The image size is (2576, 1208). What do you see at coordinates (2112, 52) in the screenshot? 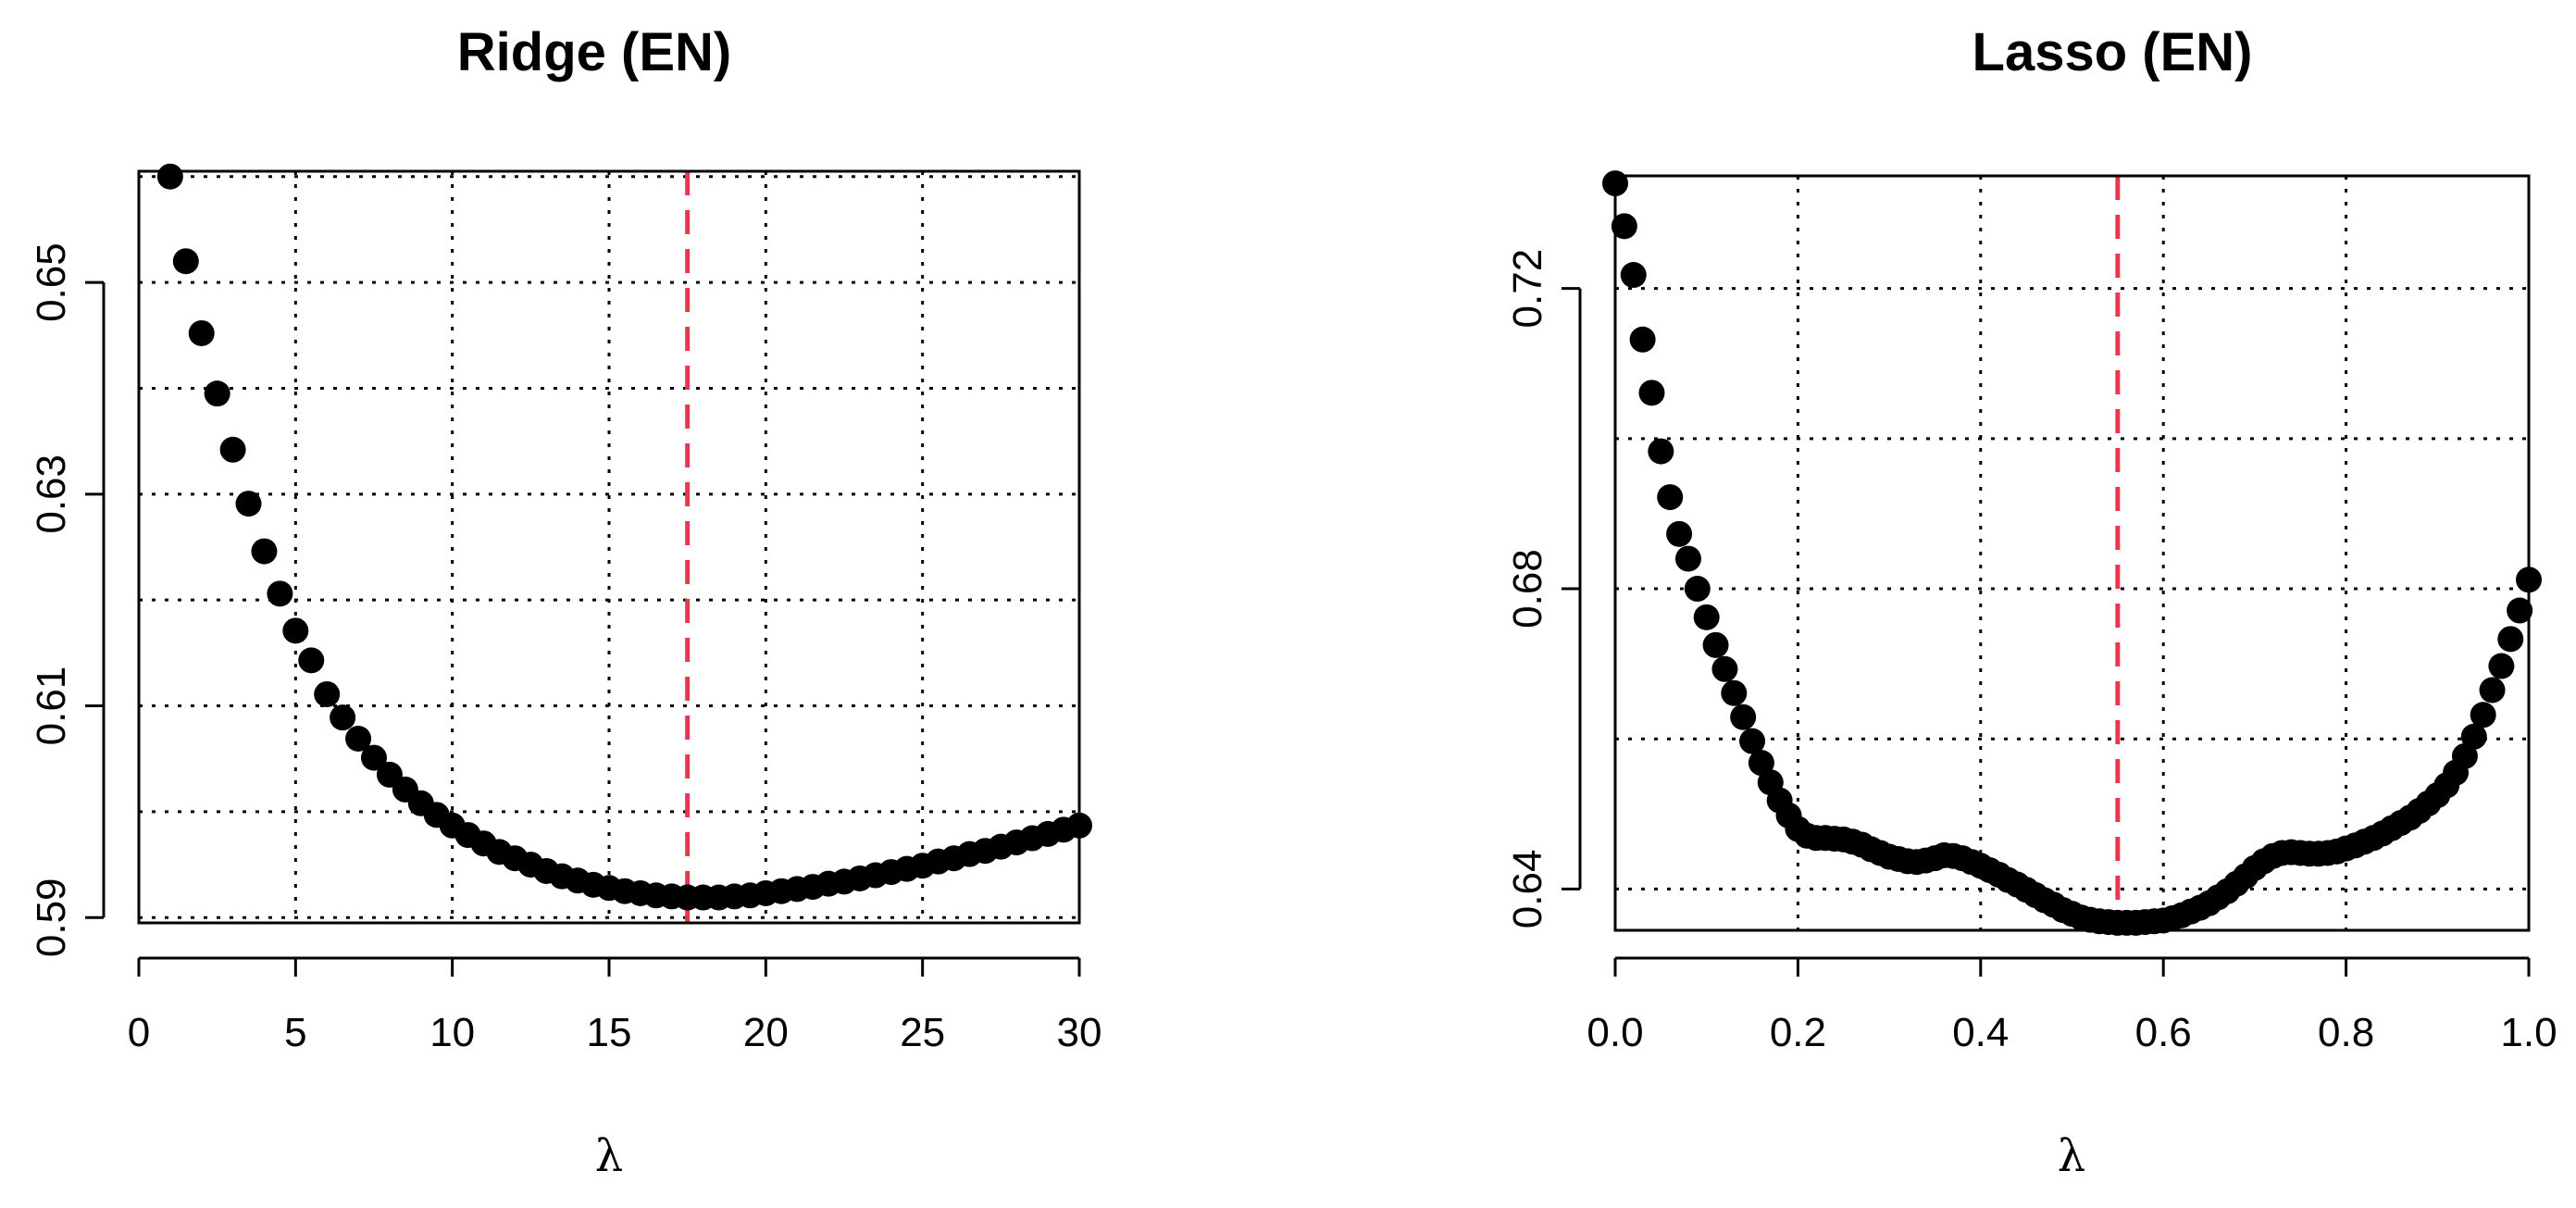
I see `chart-title: Lasso (EN)` at bounding box center [2112, 52].